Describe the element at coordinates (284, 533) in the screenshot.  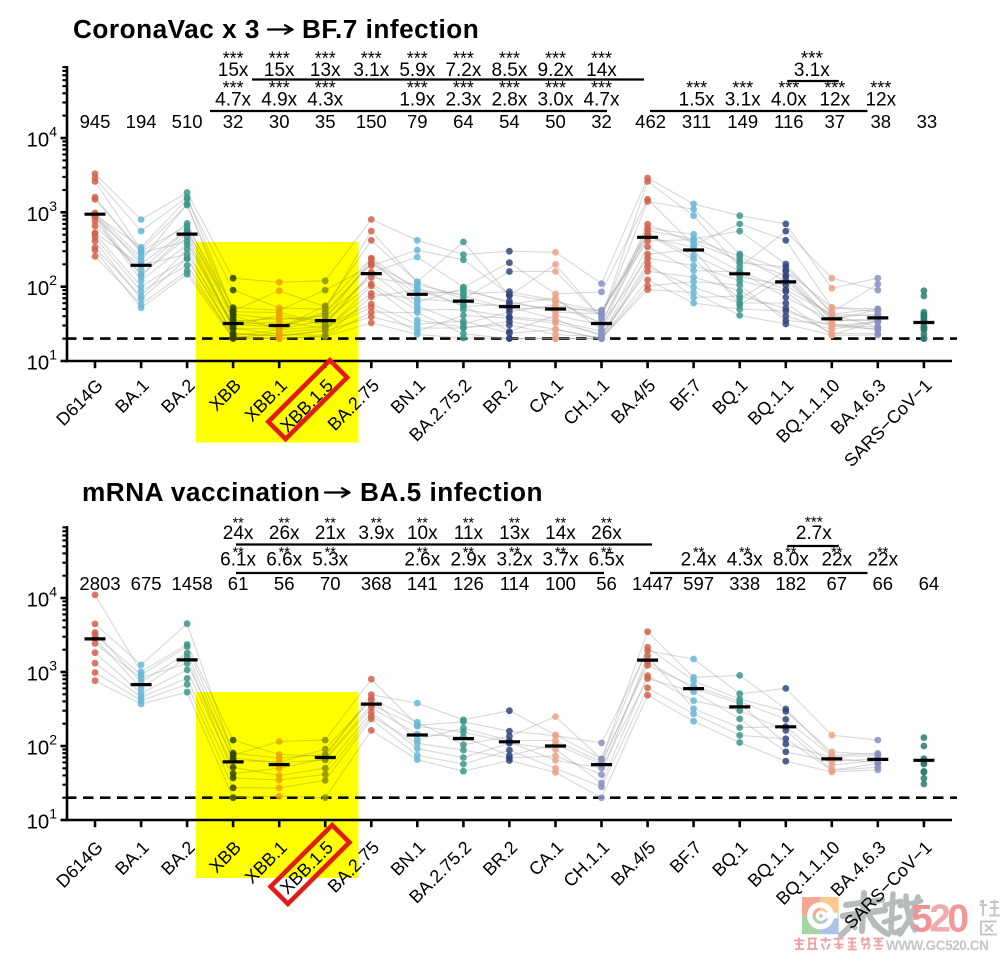
I see `svg-text: 26x` at that location.